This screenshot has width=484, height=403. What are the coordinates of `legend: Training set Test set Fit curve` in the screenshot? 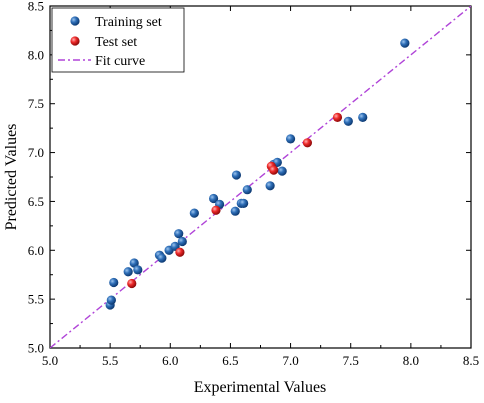 It's located at (118, 40).